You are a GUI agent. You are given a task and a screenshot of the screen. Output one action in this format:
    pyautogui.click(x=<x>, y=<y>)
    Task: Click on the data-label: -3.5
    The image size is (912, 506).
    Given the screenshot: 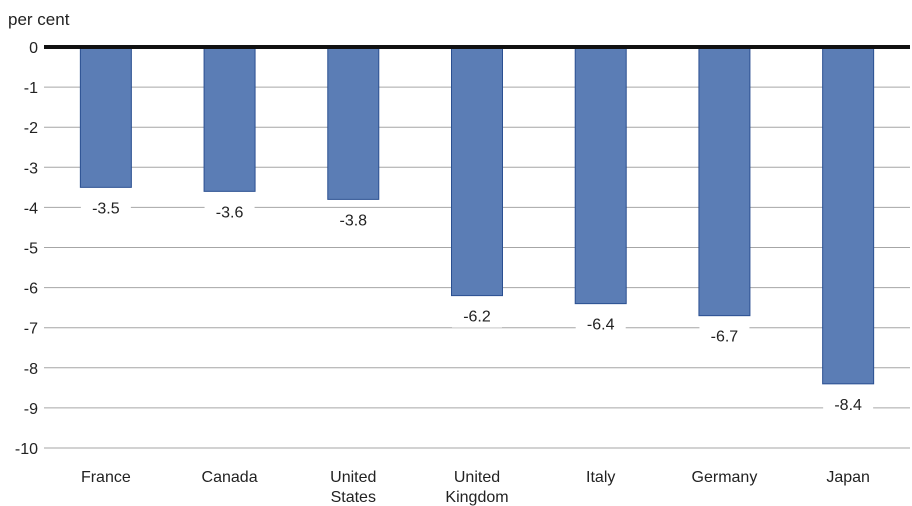 What is the action you would take?
    pyautogui.click(x=106, y=208)
    